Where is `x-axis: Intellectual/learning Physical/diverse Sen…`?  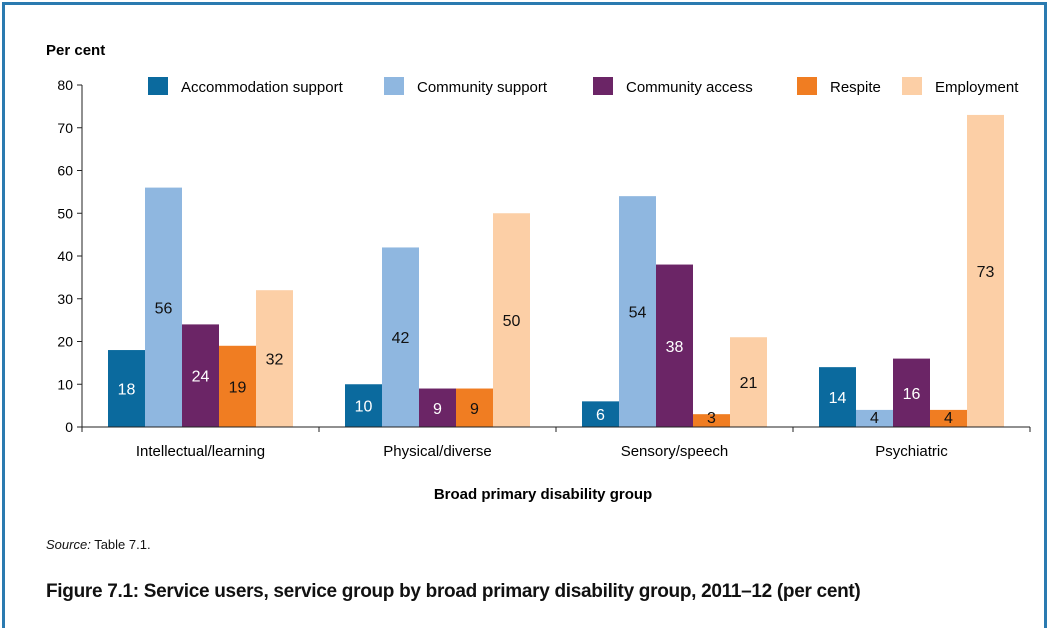 x-axis: Intellectual/learning Physical/diverse Sen… is located at coordinates (556, 443).